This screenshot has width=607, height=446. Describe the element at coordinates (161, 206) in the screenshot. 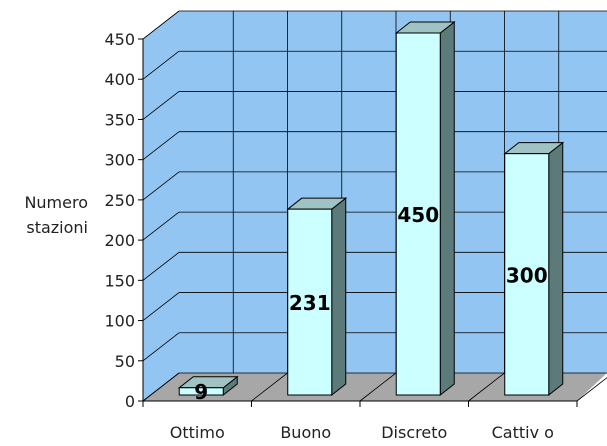

I see `side-wall` at that location.